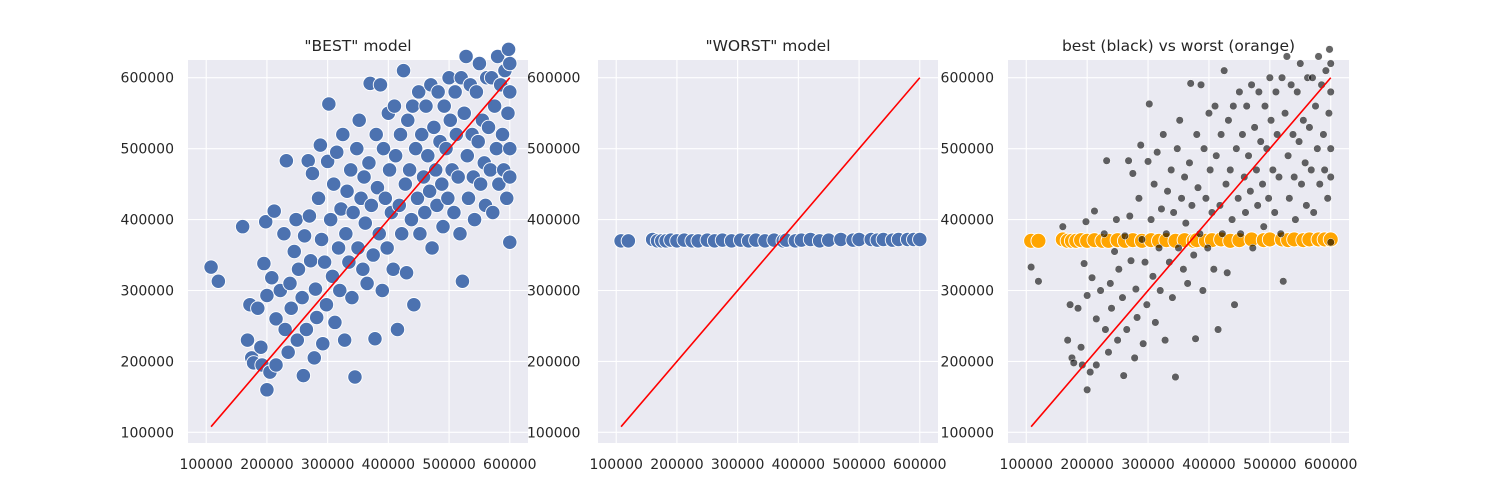 The width and height of the screenshot is (1500, 500). Describe the element at coordinates (327, 465) in the screenshot. I see `x-tick-label: 300000` at that location.